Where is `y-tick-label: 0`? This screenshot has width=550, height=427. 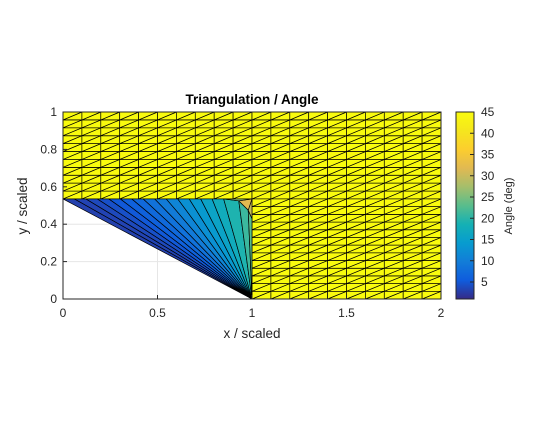
y-tick-label: 0 is located at coordinates (53, 299).